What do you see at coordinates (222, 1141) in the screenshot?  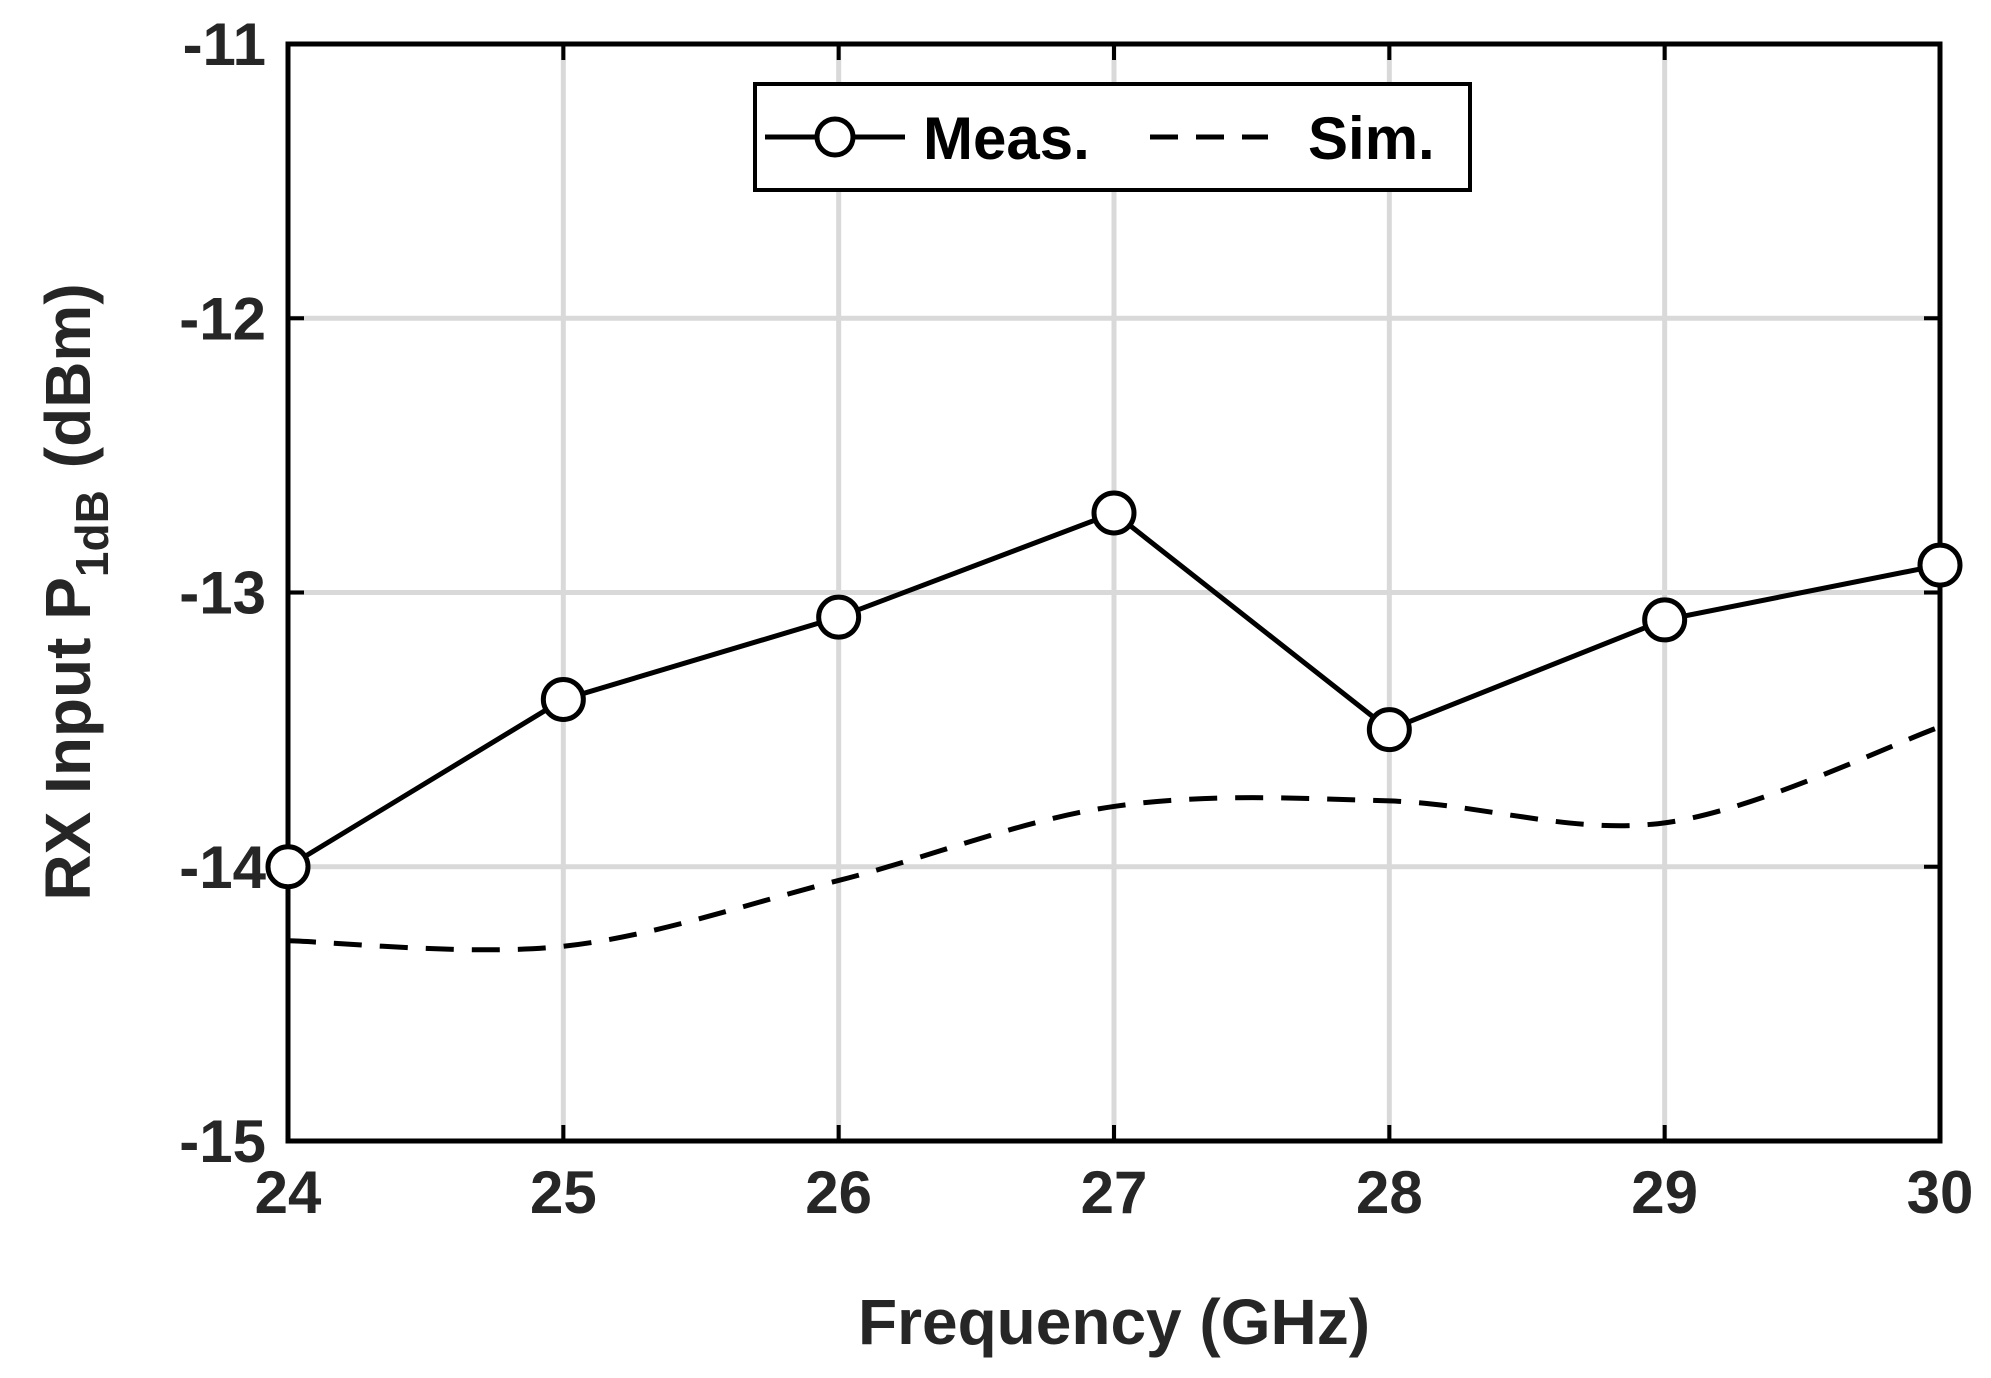 I see `y-tick-label: -15` at bounding box center [222, 1141].